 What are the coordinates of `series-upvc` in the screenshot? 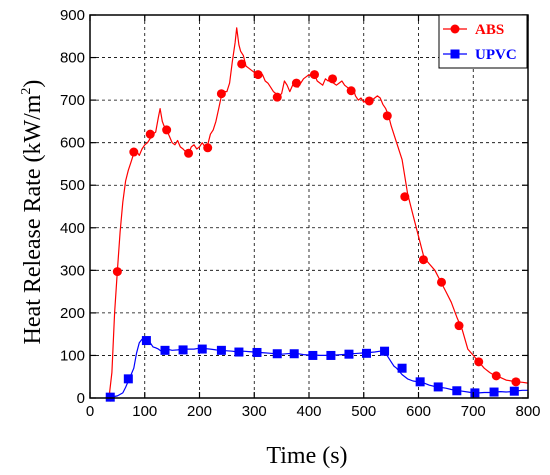 It's located at (316, 369).